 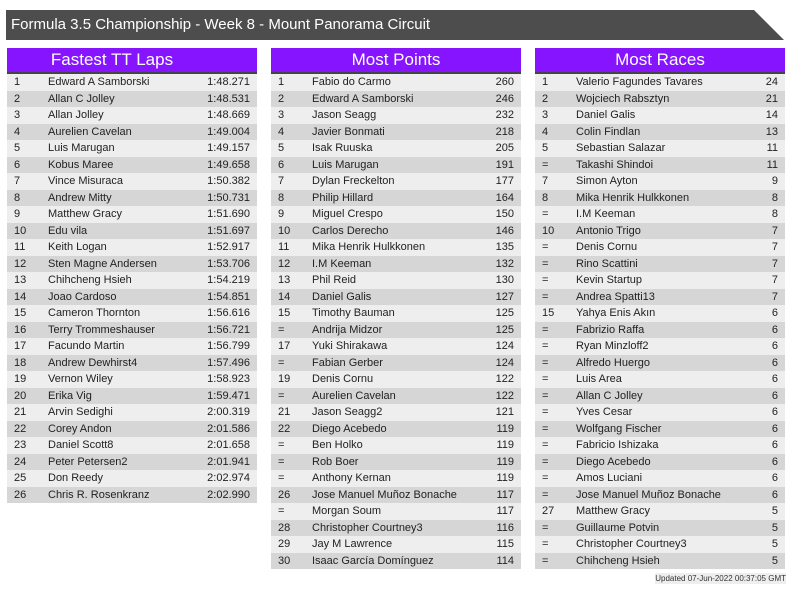 What do you see at coordinates (613, 461) in the screenshot?
I see `name-cell: Diego Acebedo` at bounding box center [613, 461].